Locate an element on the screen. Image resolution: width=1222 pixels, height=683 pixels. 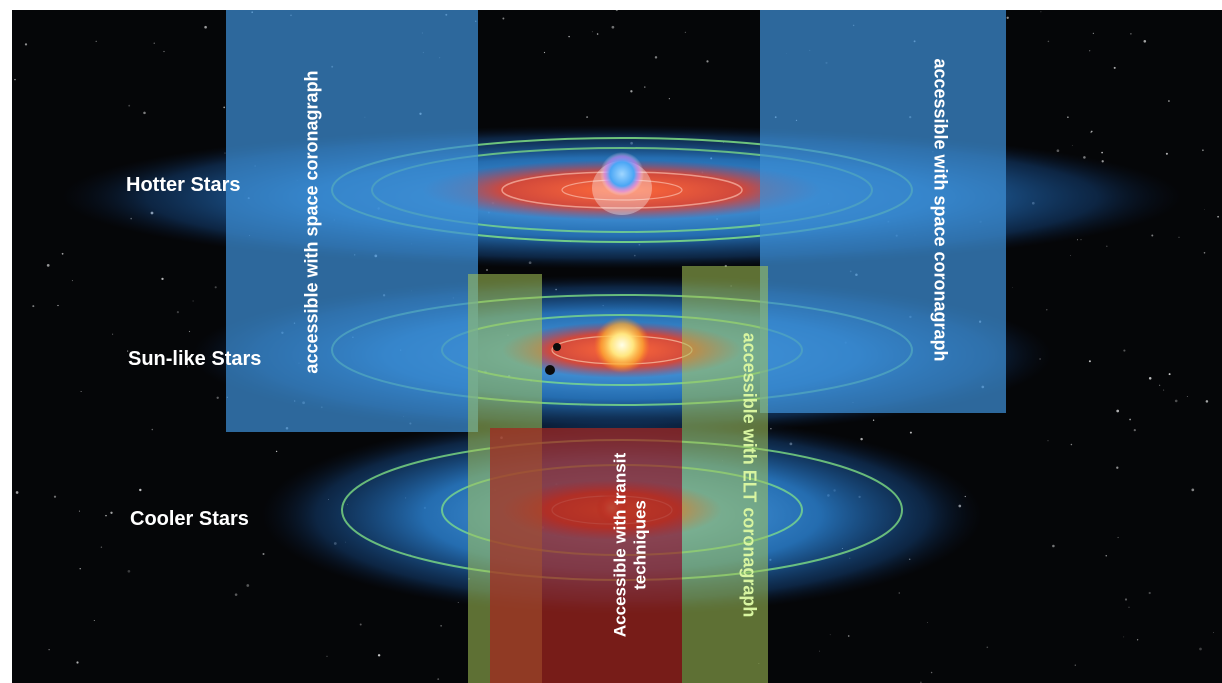
space-coronagraph-band-right is located at coordinates (883, 211).